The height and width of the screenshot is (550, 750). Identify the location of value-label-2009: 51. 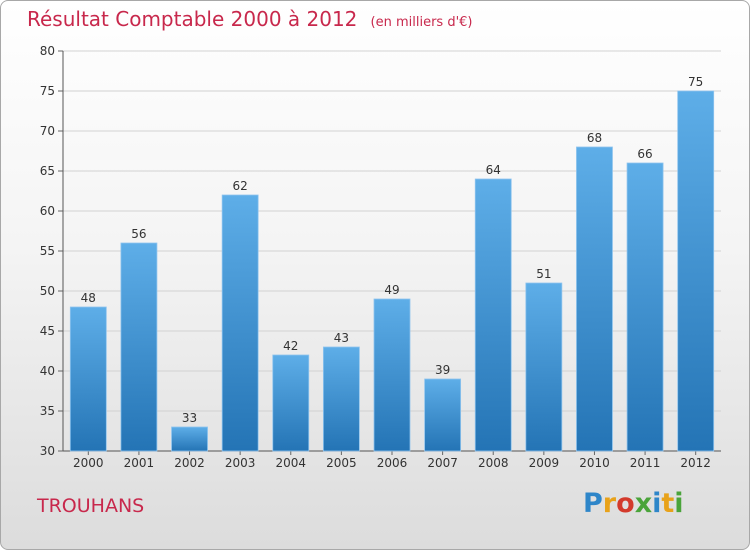
(543, 274).